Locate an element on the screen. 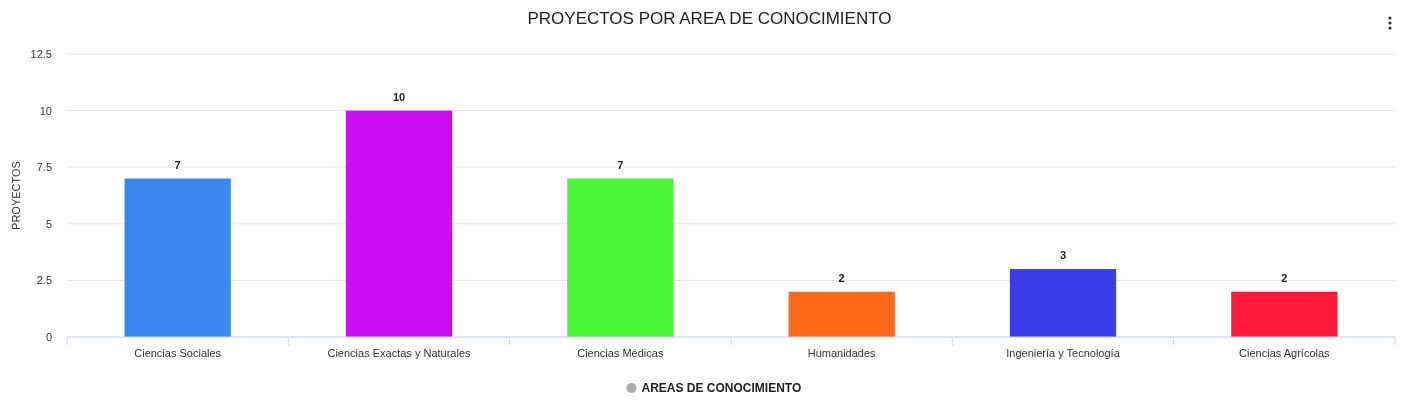 This screenshot has width=1403, height=400. y-tick-label: 0 is located at coordinates (48, 337).